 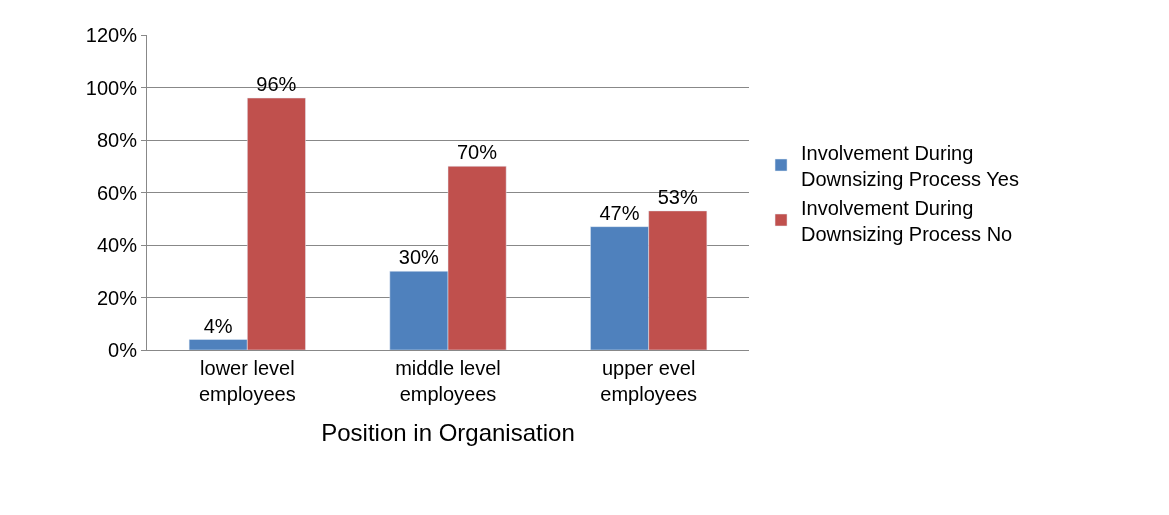 What do you see at coordinates (649, 381) in the screenshot?
I see `x-tick-label: upper evel employees` at bounding box center [649, 381].